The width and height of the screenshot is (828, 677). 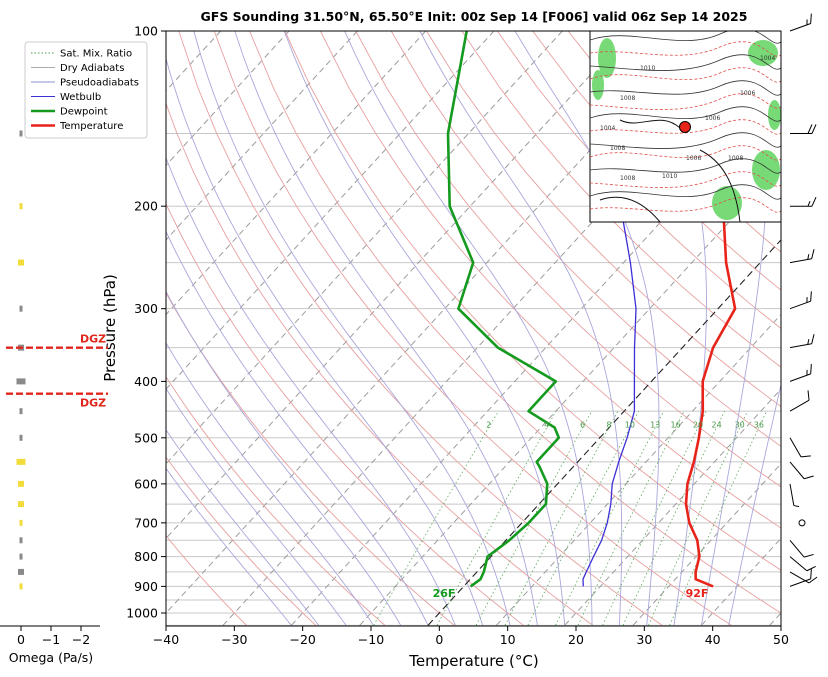 What do you see at coordinates (21, 639) in the screenshot?
I see `omega-tick-label: 0` at bounding box center [21, 639].